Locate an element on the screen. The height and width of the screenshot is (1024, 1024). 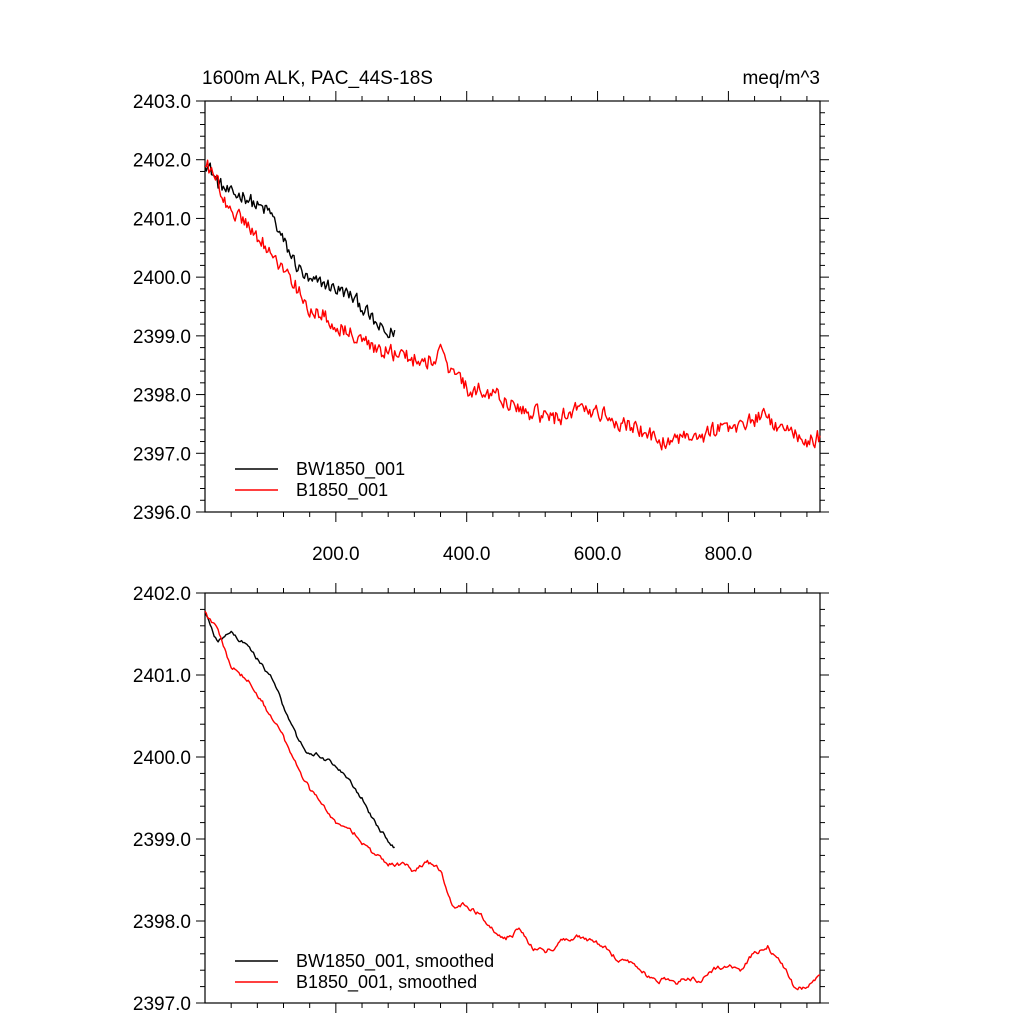
top-panel-title-right: meq/m^3 is located at coordinates (781, 78).